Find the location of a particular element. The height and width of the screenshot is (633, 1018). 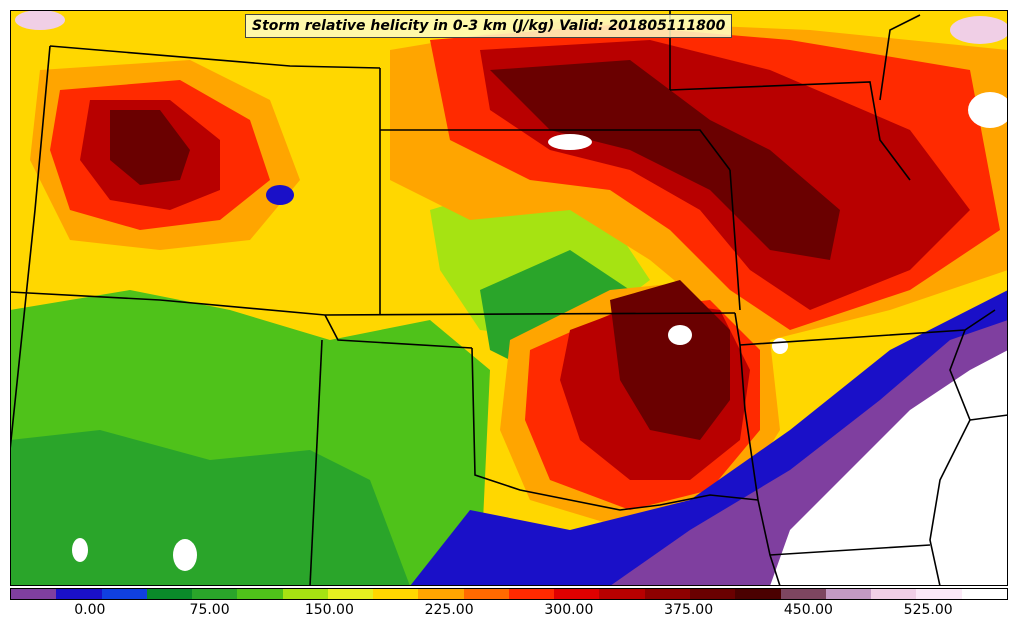

border-ia-mo is located at coordinates (790, 131).